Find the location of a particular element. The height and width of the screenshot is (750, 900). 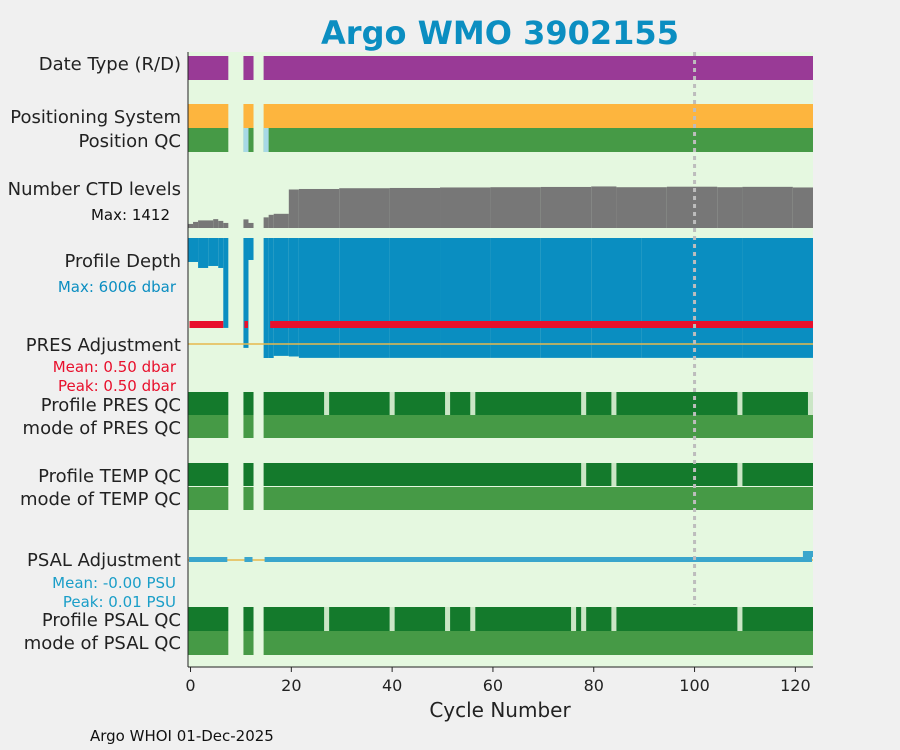

row-label-ctd-levels: Number CTD levels is located at coordinates (94, 189).